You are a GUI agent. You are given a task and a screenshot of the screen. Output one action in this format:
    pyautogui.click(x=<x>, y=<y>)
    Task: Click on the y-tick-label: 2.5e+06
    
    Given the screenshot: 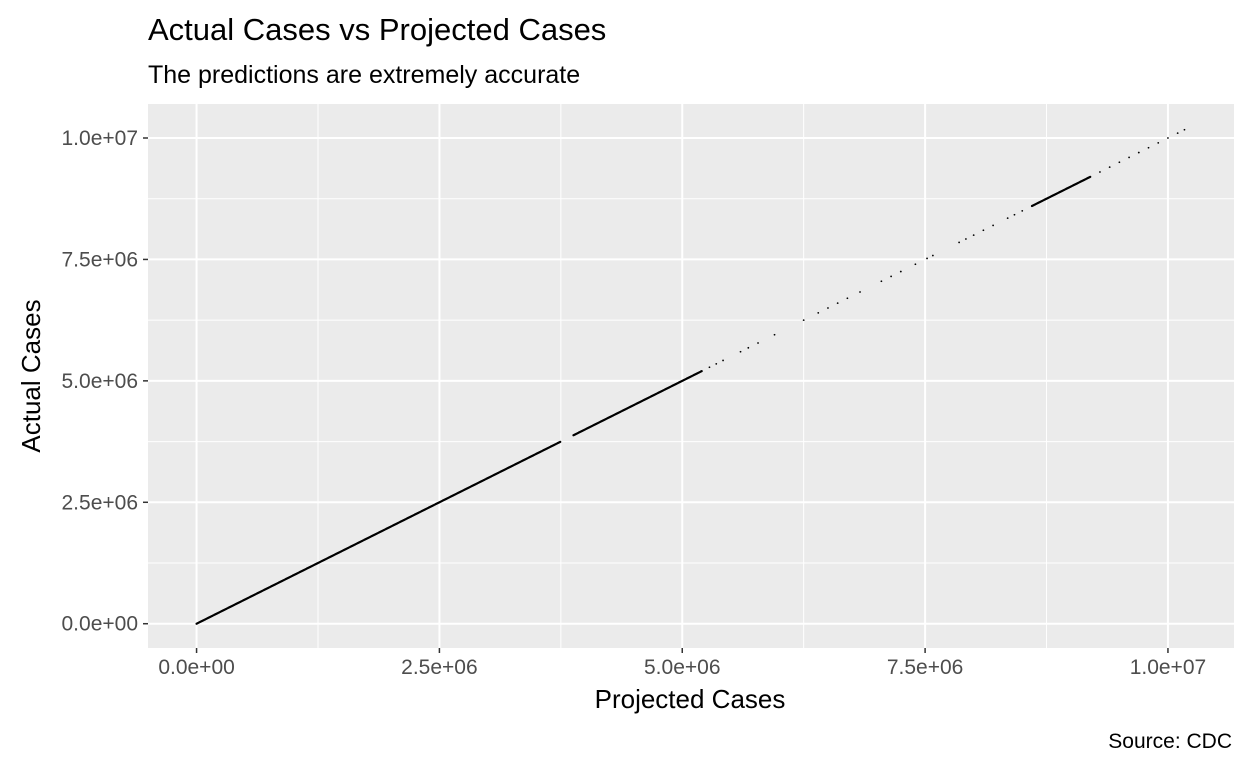 What is the action you would take?
    pyautogui.click(x=100, y=502)
    